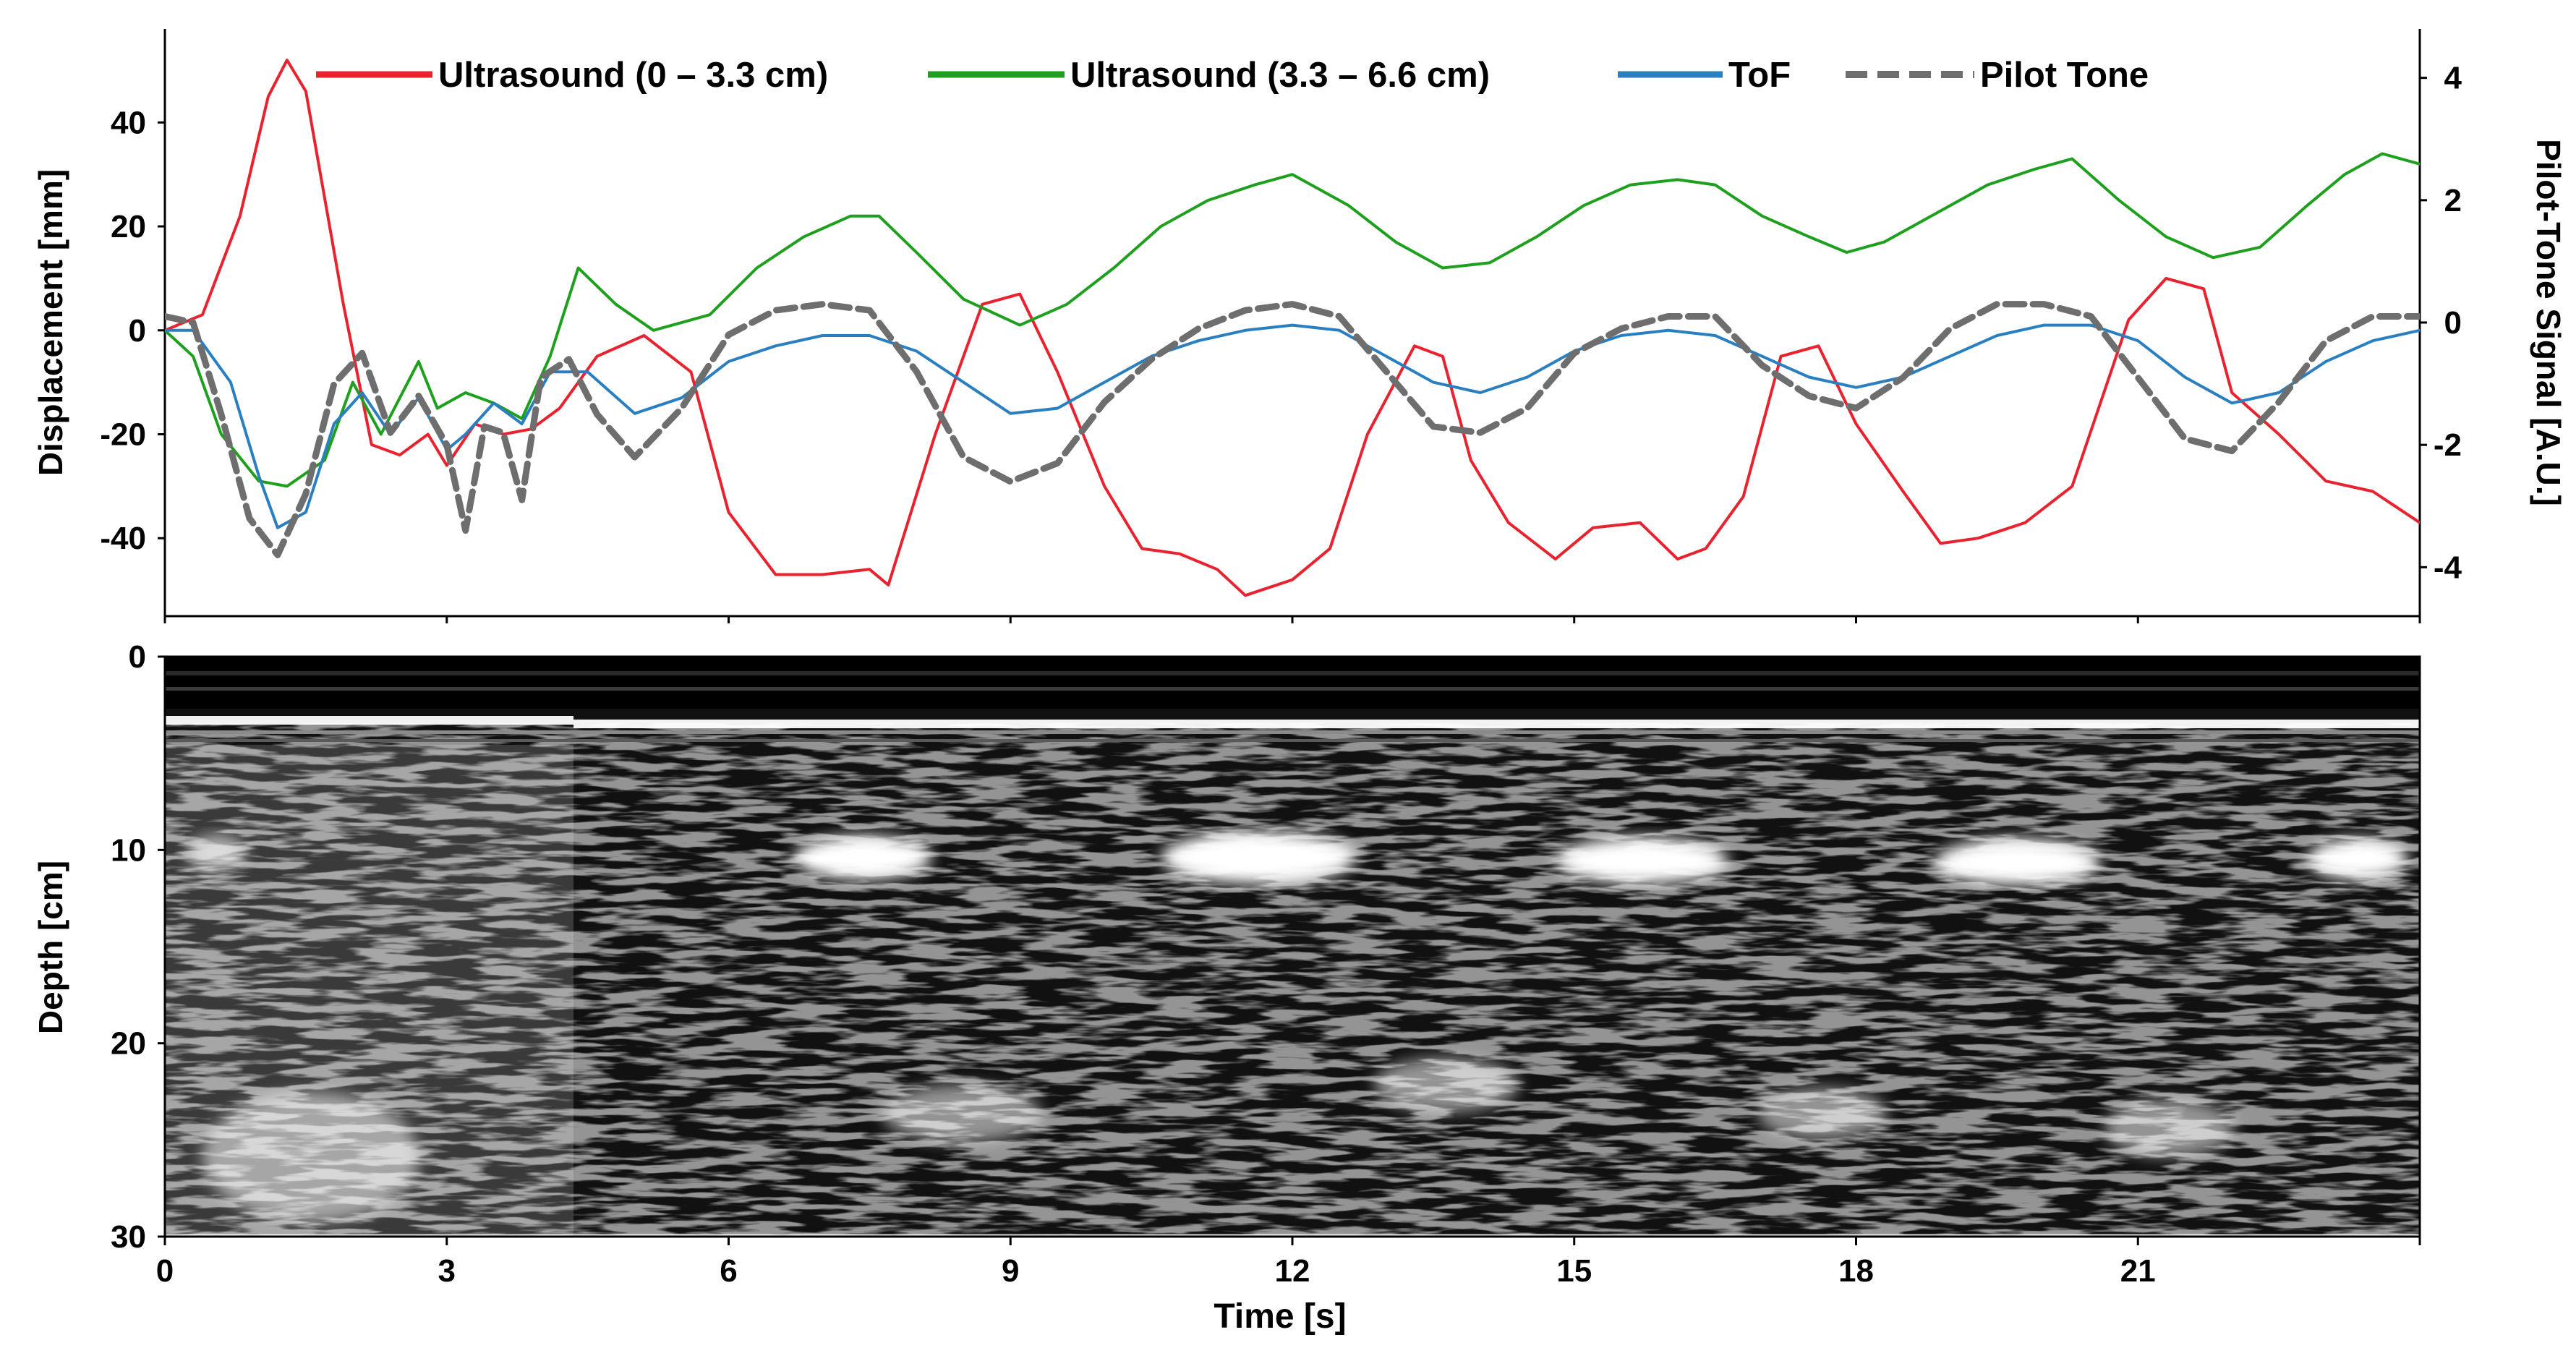 The image size is (2576, 1361). I want to click on depth-tick-label: 0, so click(137, 657).